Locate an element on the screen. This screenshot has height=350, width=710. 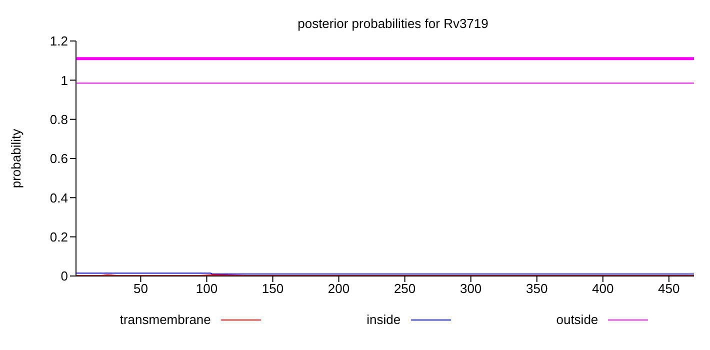
x-tick-label: 450 is located at coordinates (669, 288).